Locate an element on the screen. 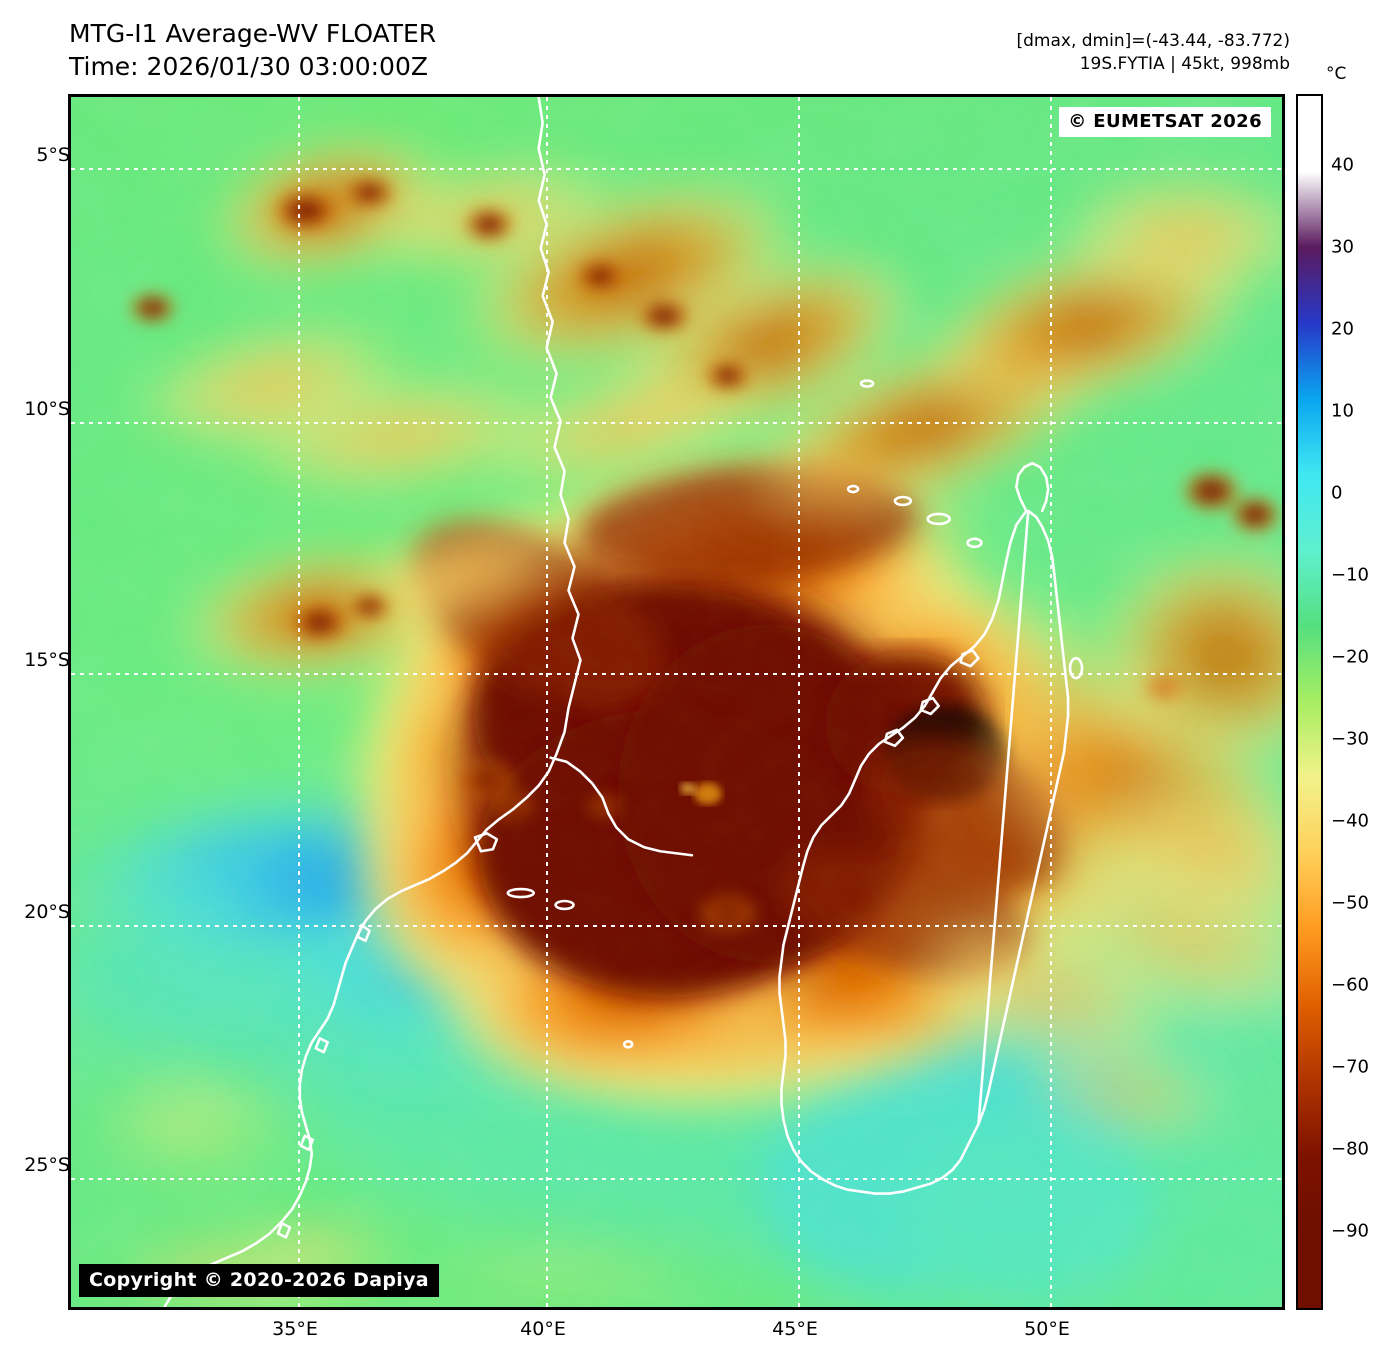 This screenshot has width=1388, height=1359. timestamp-label: Time: 2026/01/30 03:00:00Z is located at coordinates (248, 66).